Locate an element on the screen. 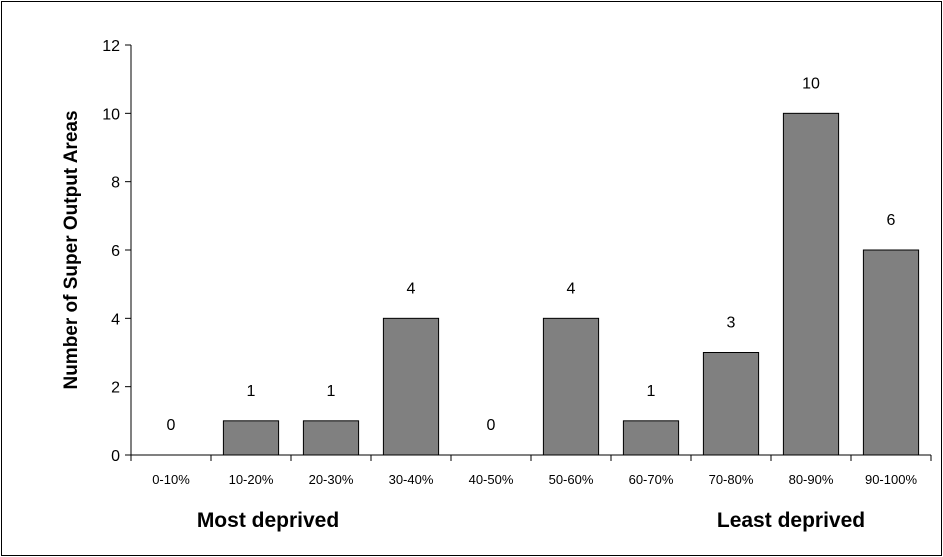 This screenshot has width=943, height=557. bar-60-70% is located at coordinates (651, 438).